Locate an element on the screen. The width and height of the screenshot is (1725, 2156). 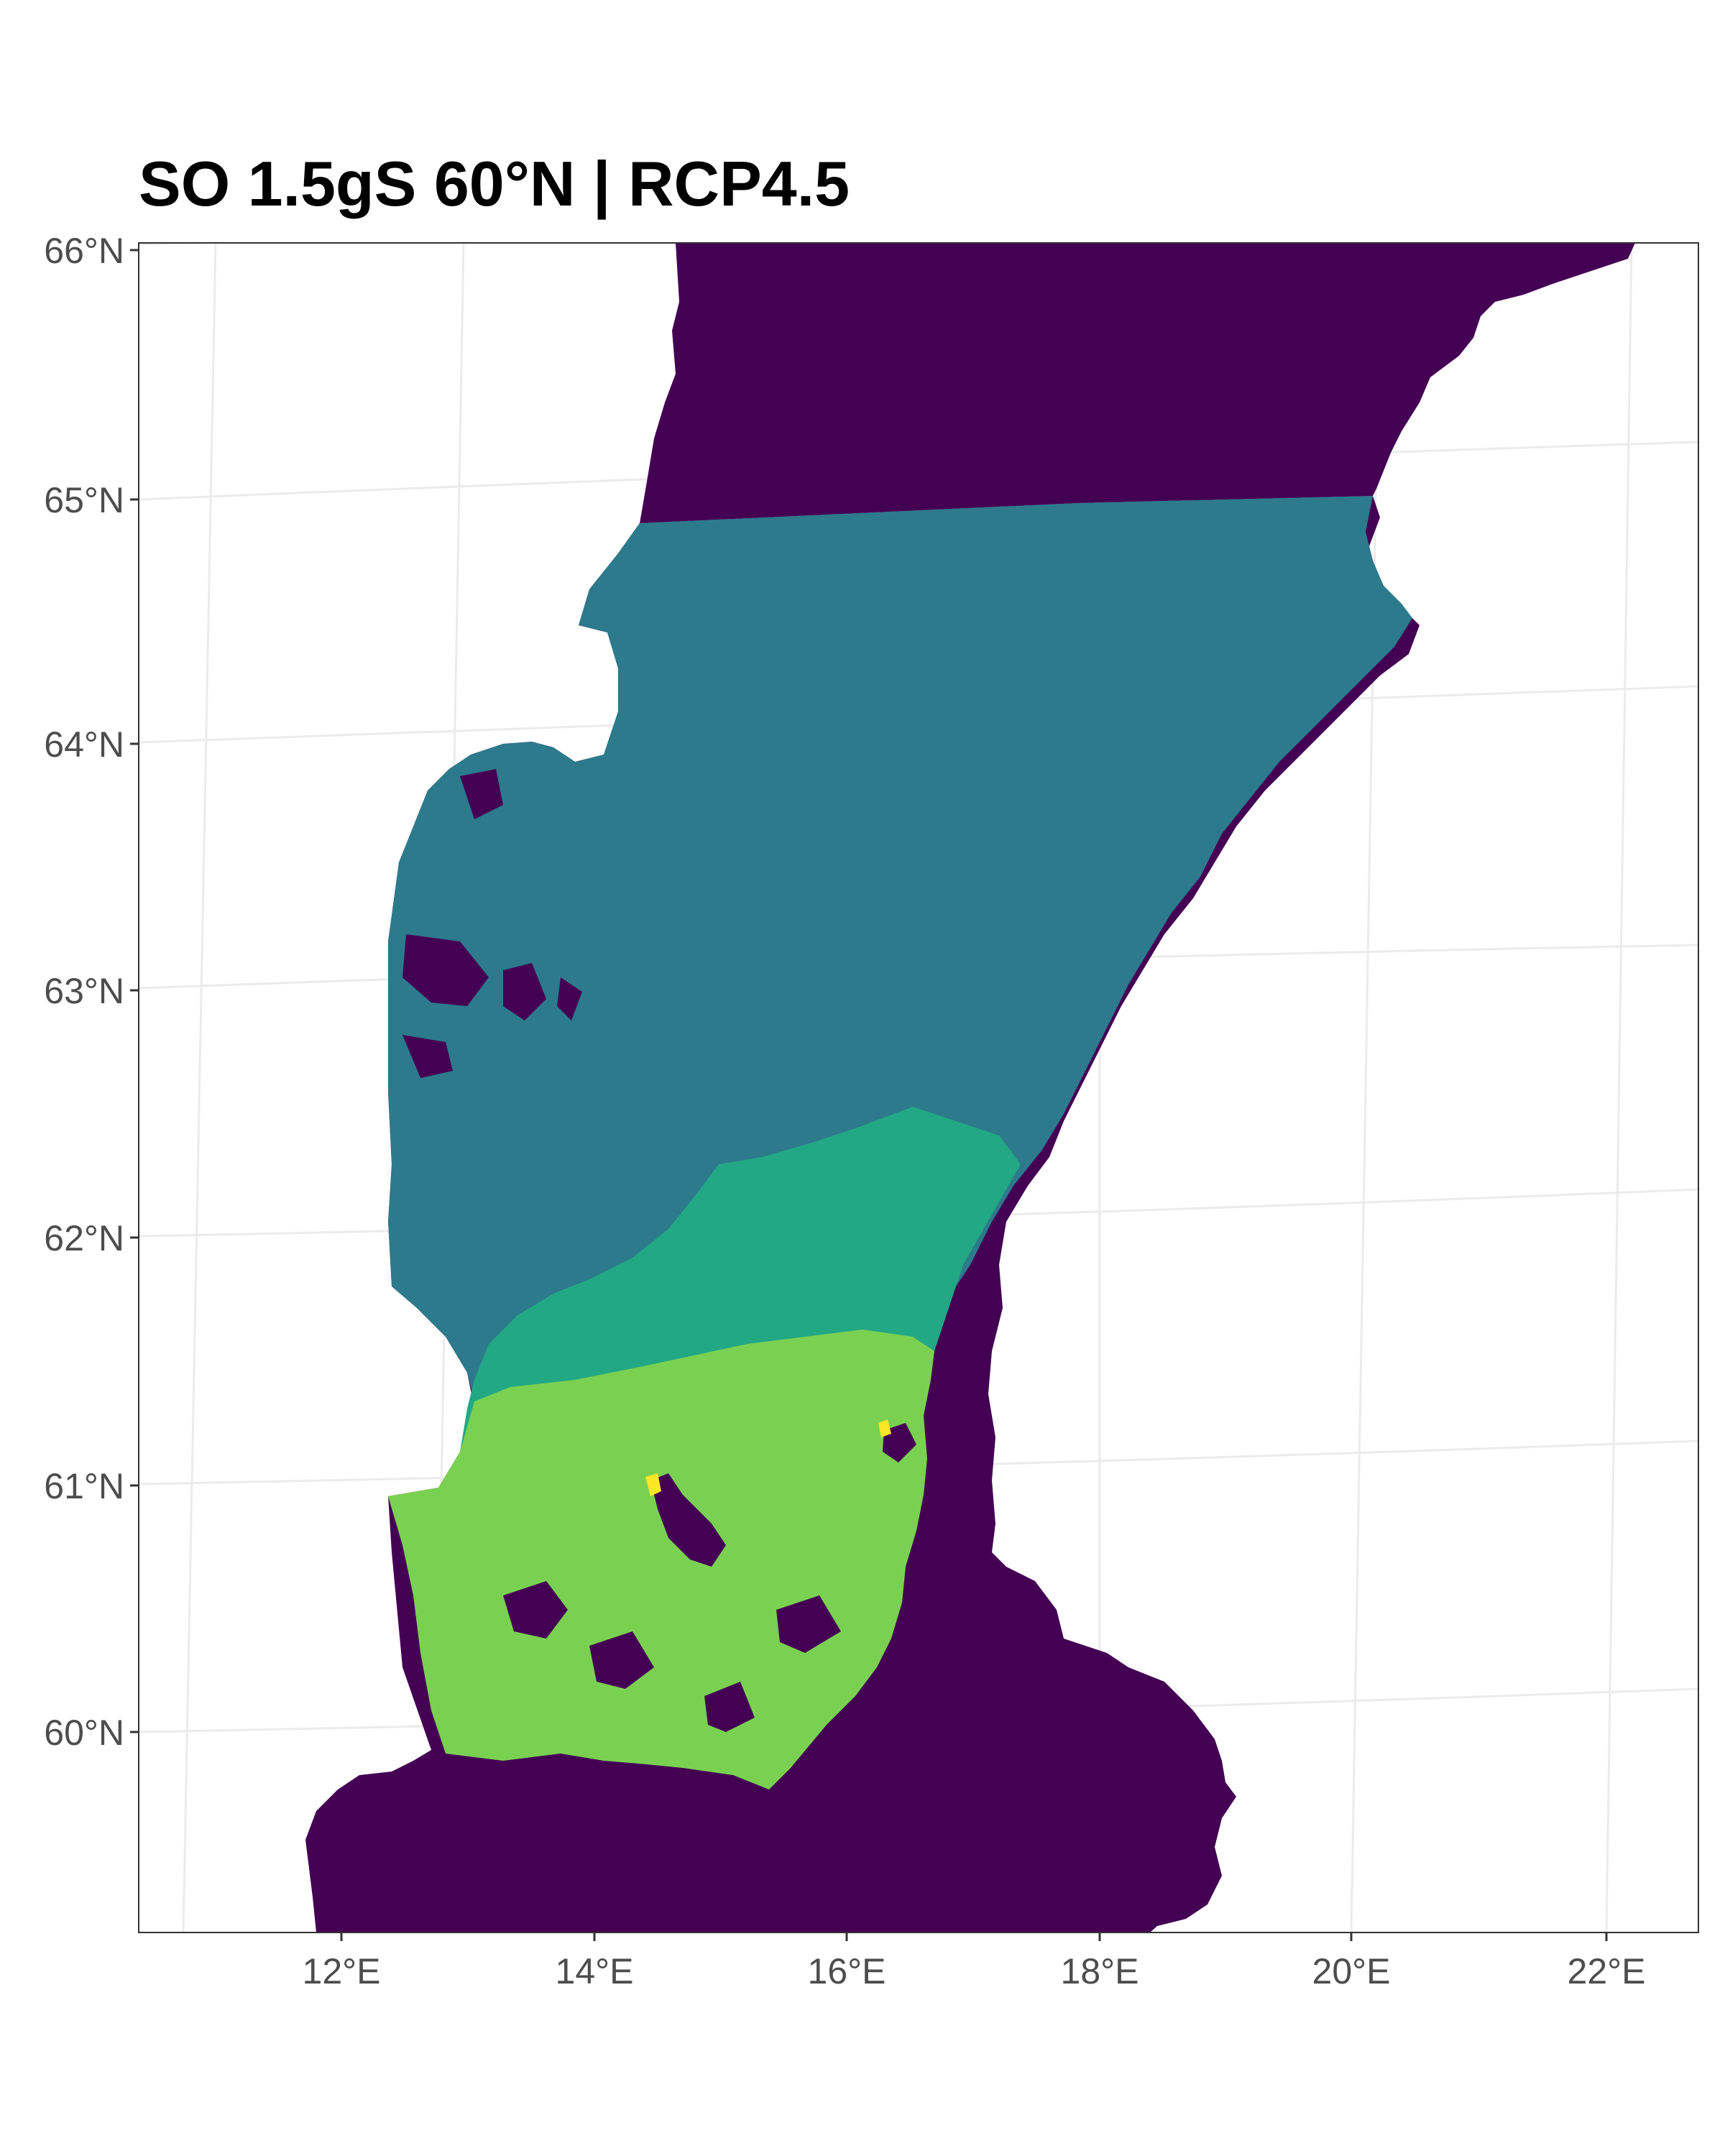
x-label-12: 12°E is located at coordinates (342, 1971).